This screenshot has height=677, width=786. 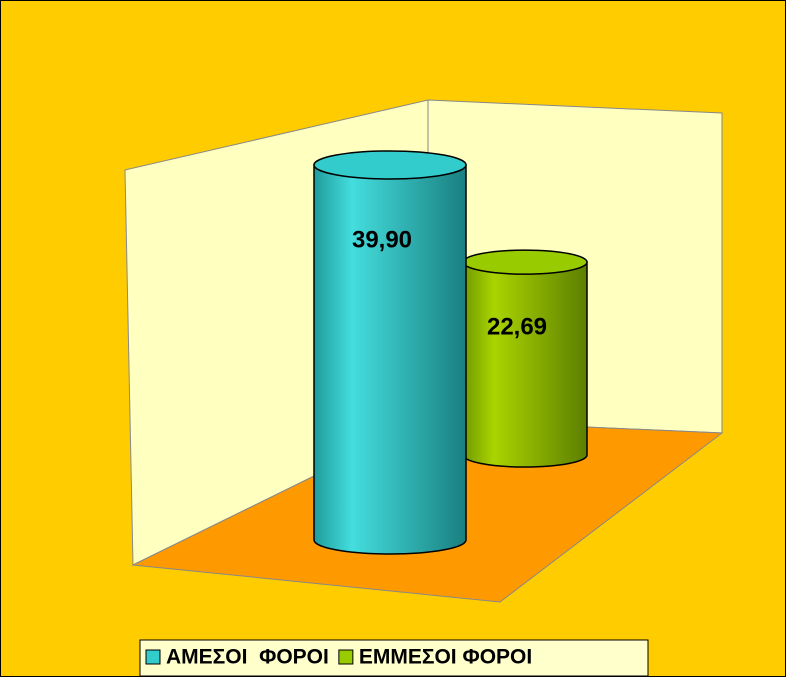 What do you see at coordinates (247, 657) in the screenshot?
I see `legend-label: ΑΜΕΣΟΙ ΦΟΡΟΙ` at bounding box center [247, 657].